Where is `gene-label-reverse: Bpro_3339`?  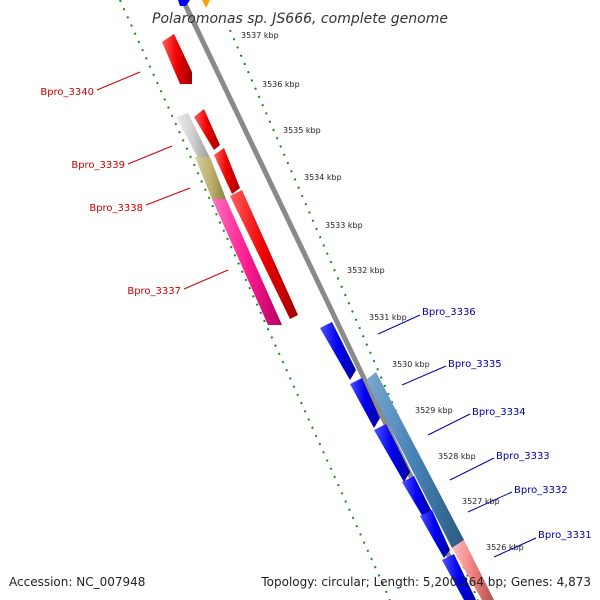
gene-label-reverse: Bpro_3339 is located at coordinates (98, 165).